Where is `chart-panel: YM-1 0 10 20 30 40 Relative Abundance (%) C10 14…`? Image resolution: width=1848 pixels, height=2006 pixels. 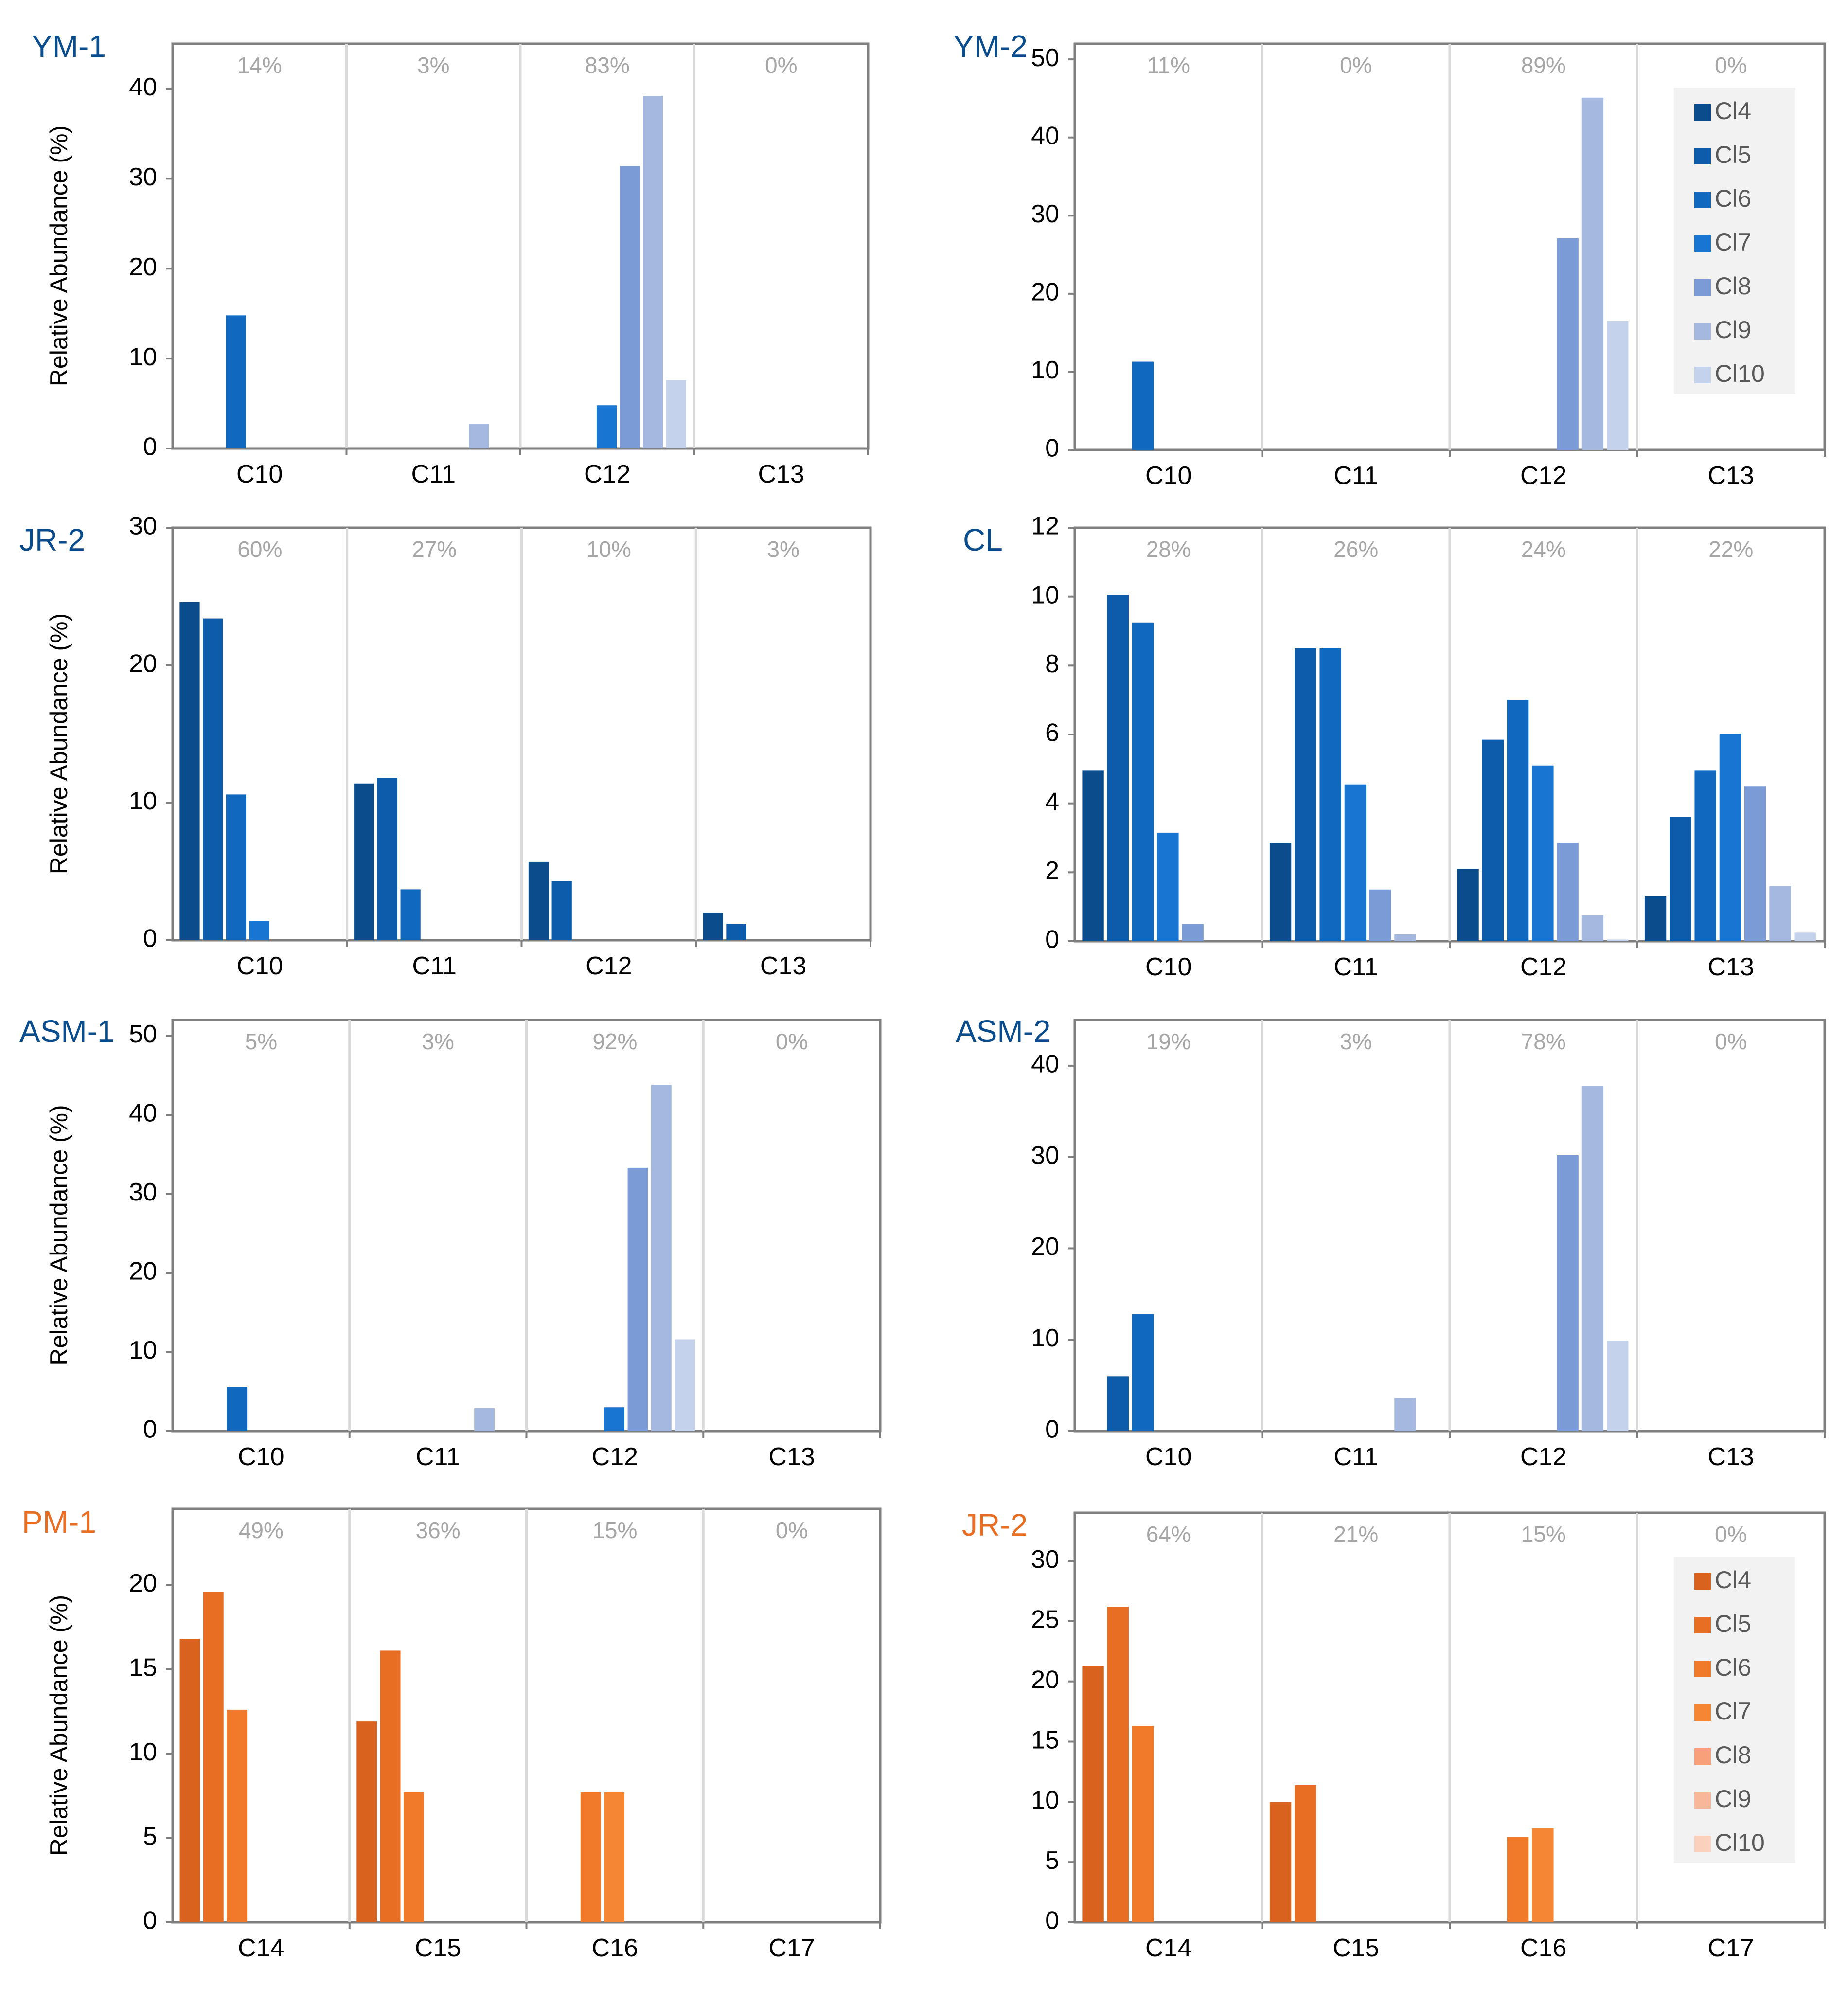
chart-panel: YM-1 0 10 20 30 40 Relative Abundance (%) C10 14… is located at coordinates (451, 258).